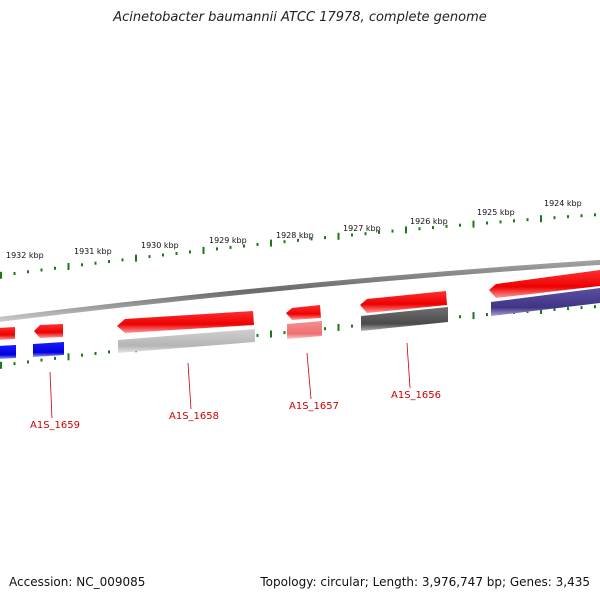  Describe the element at coordinates (362, 228) in the screenshot. I see `scale-label: 1927 kbp` at that location.